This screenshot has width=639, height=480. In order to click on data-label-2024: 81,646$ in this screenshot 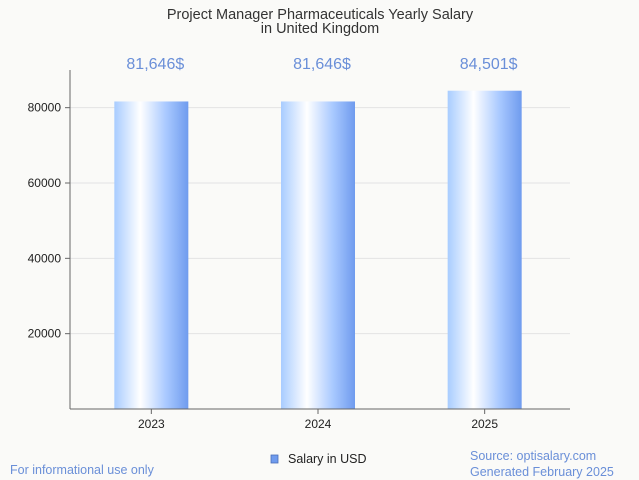, I will do `click(322, 64)`.